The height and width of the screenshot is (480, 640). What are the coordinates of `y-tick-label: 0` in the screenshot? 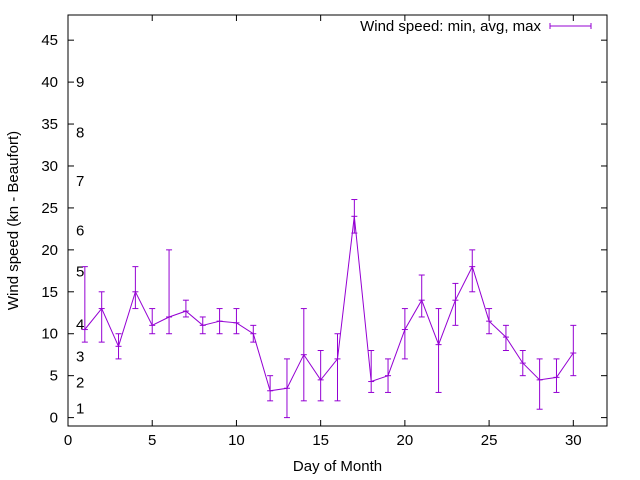 It's located at (54, 418).